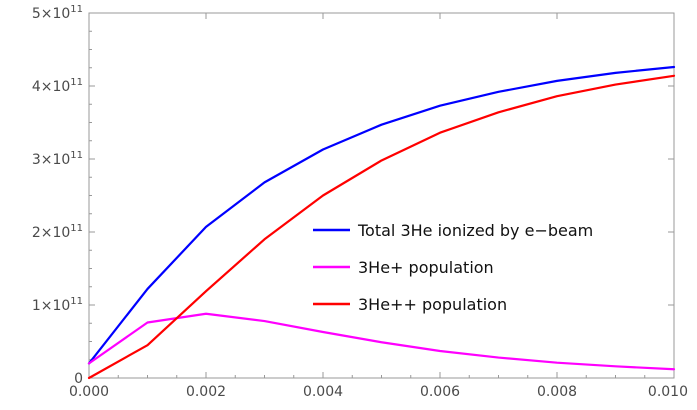 This screenshot has width=697, height=410. Describe the element at coordinates (440, 392) in the screenshot. I see `x-tick-label: 0.006` at that location.